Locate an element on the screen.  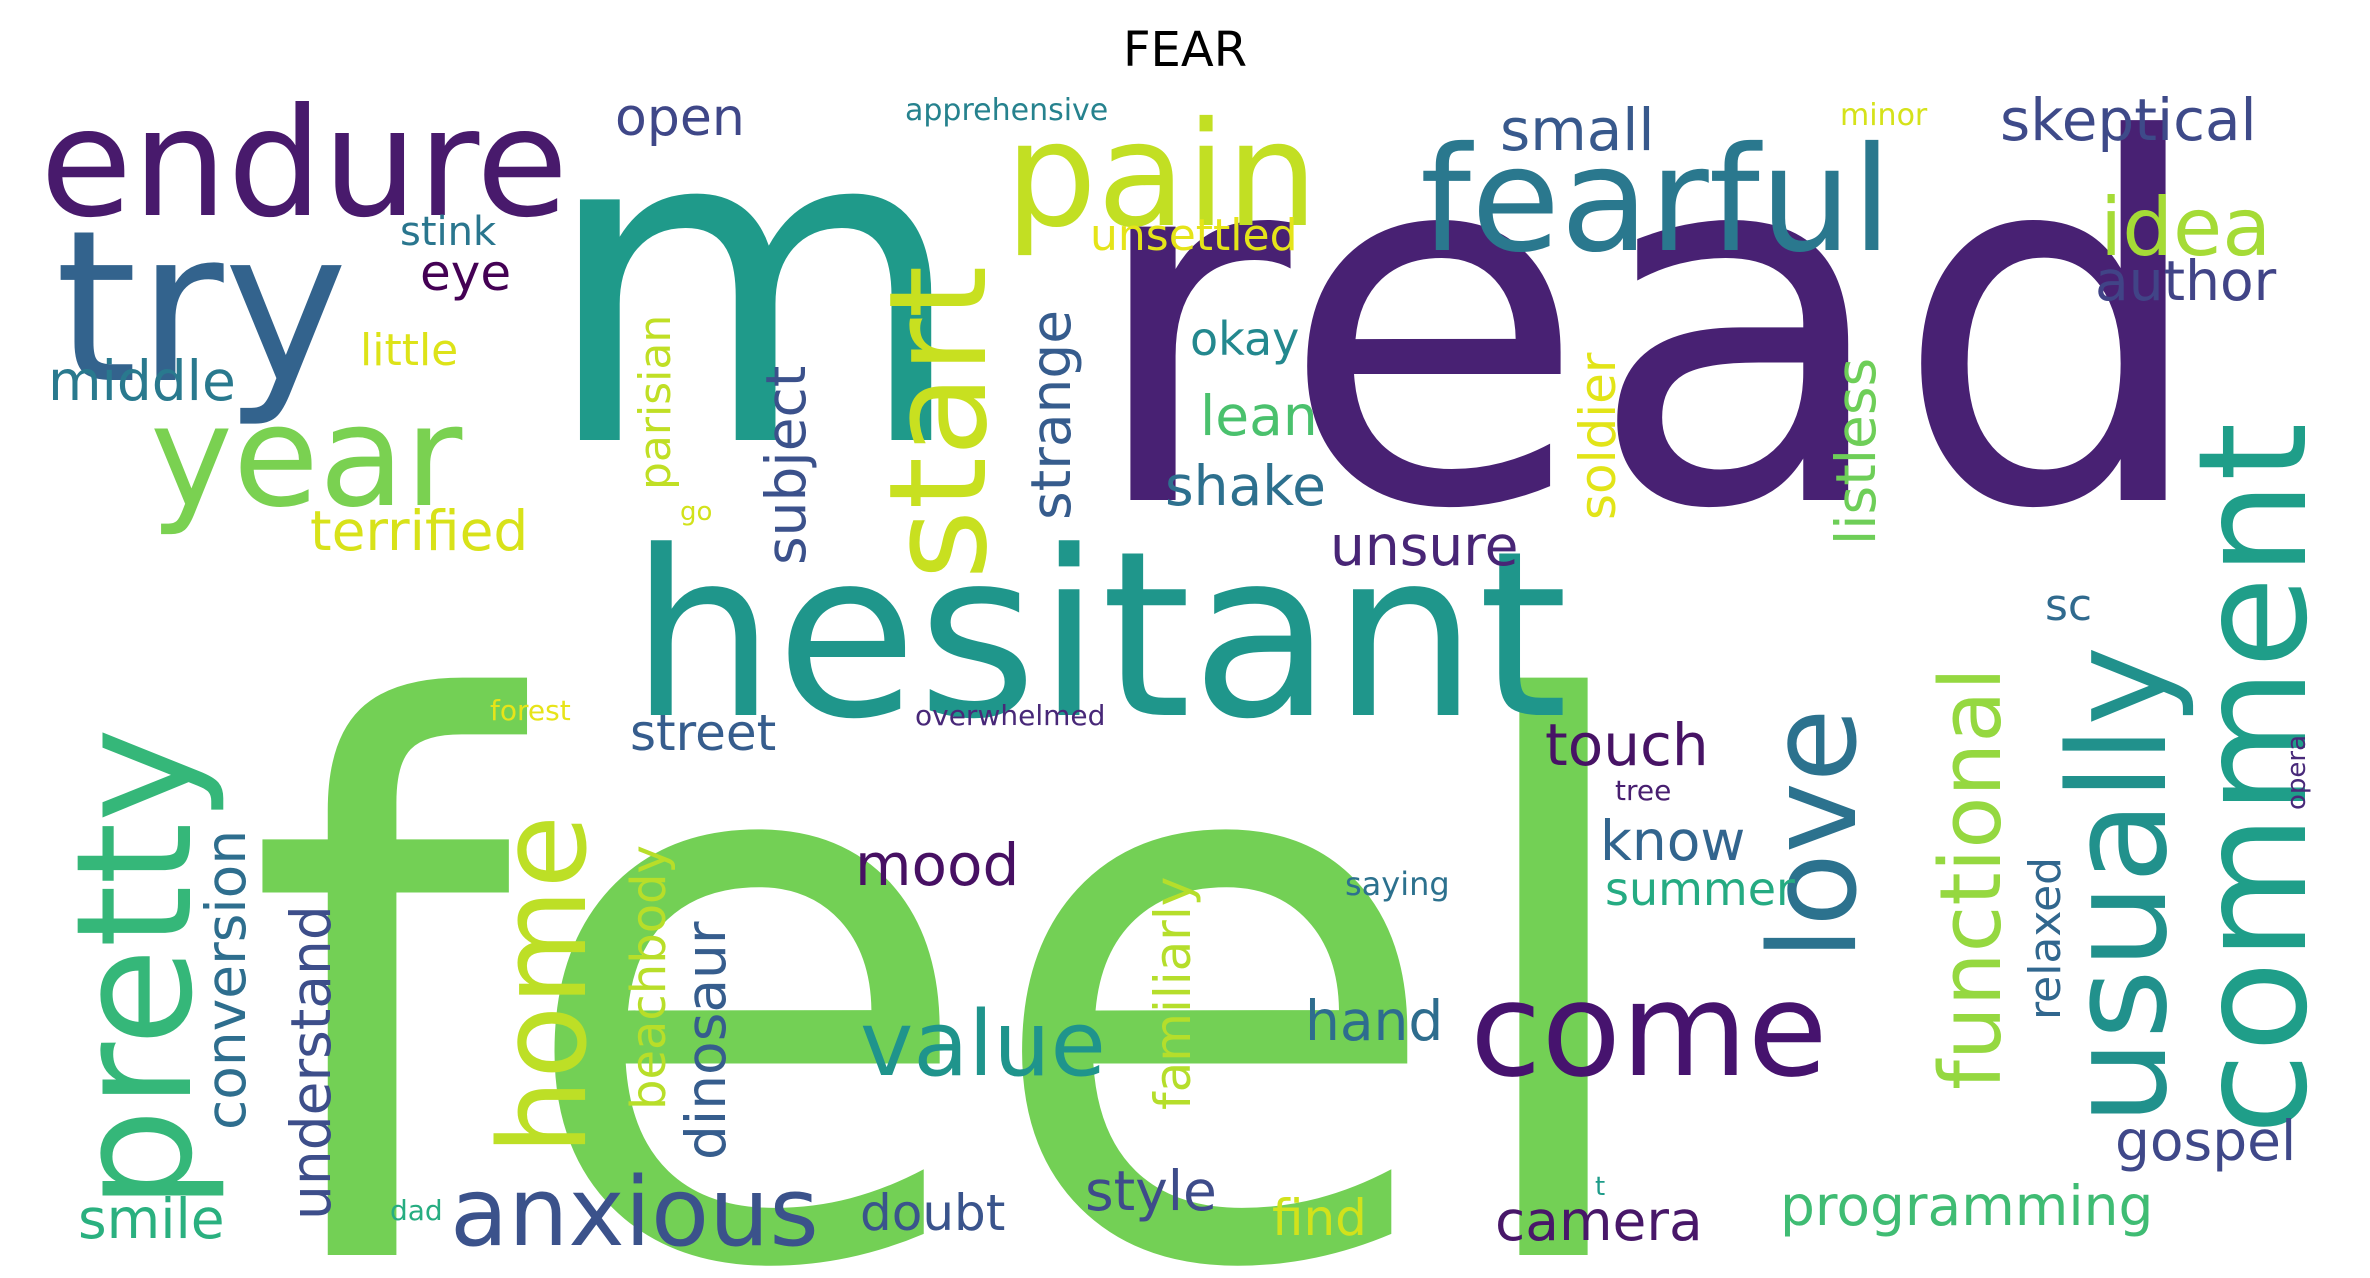
word-idea: idea is located at coordinates (2185, 227).